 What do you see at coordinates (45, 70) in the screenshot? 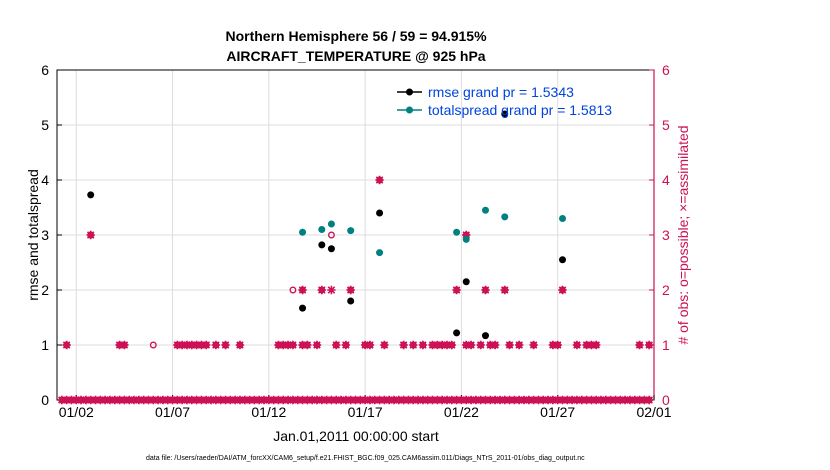
I see `y-tick-label-left: 6` at bounding box center [45, 70].